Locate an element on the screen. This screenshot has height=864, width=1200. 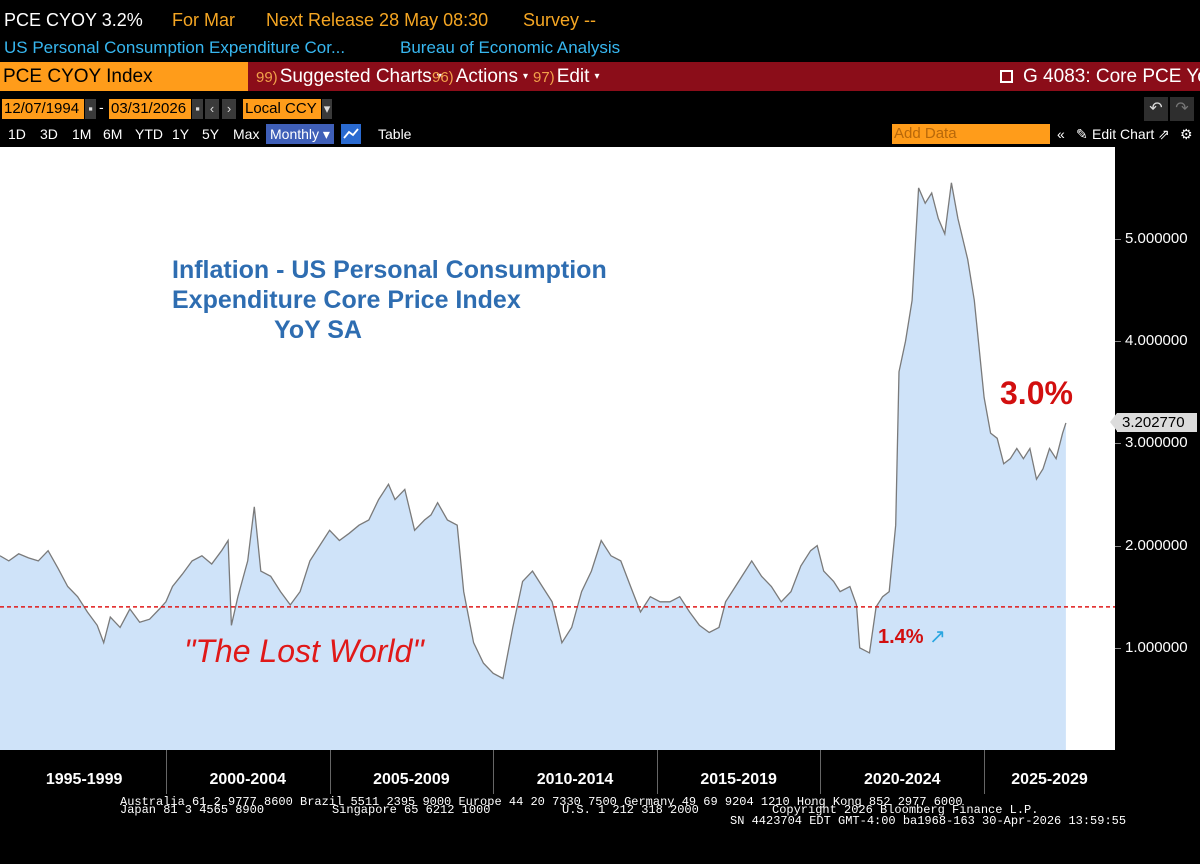
edit-chart-button: Edit Chart is located at coordinates (1123, 134).